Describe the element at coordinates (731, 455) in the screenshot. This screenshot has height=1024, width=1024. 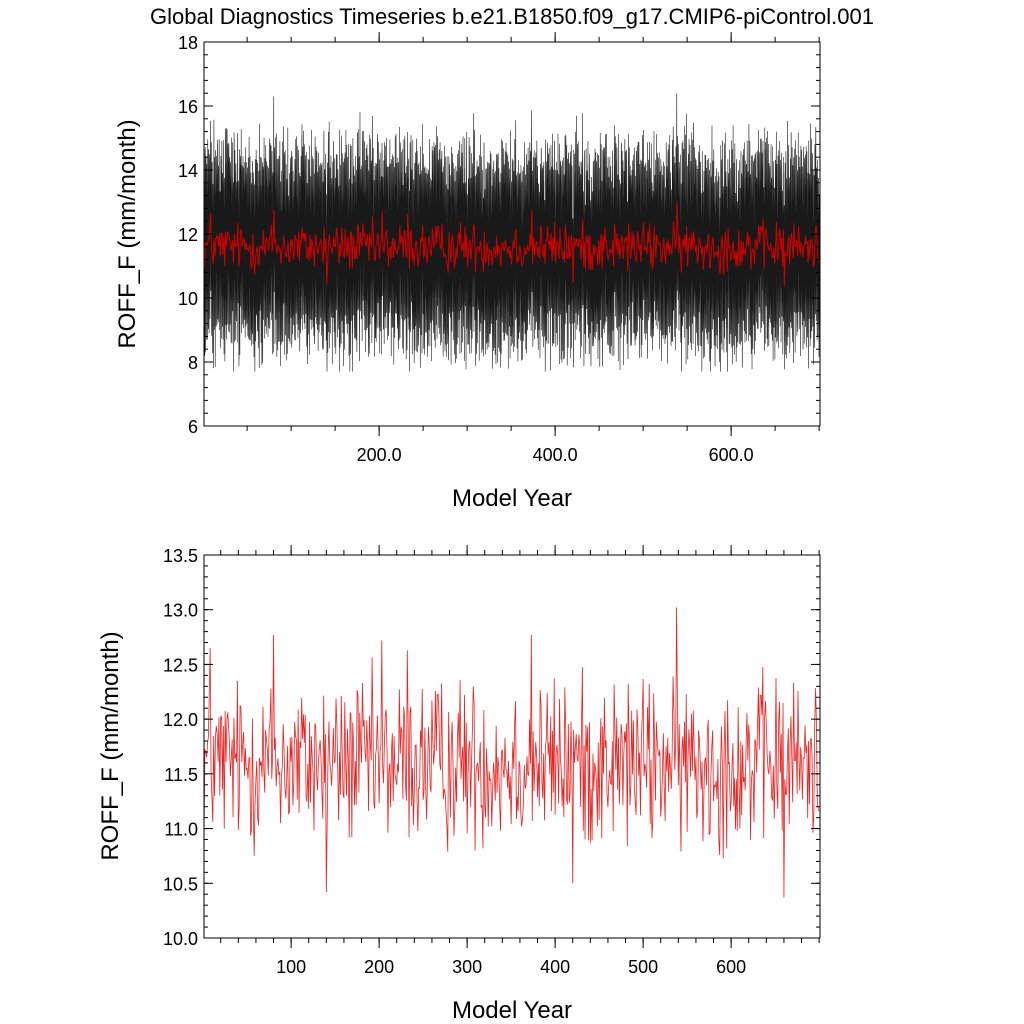
I see `x-tick-label: 600.0` at that location.